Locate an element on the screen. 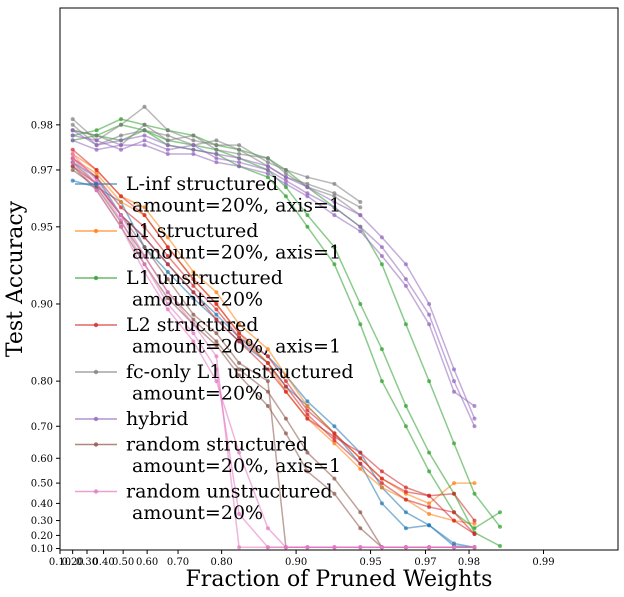 This screenshot has width=624, height=597. x-tick-label: 0.95 is located at coordinates (370, 562).